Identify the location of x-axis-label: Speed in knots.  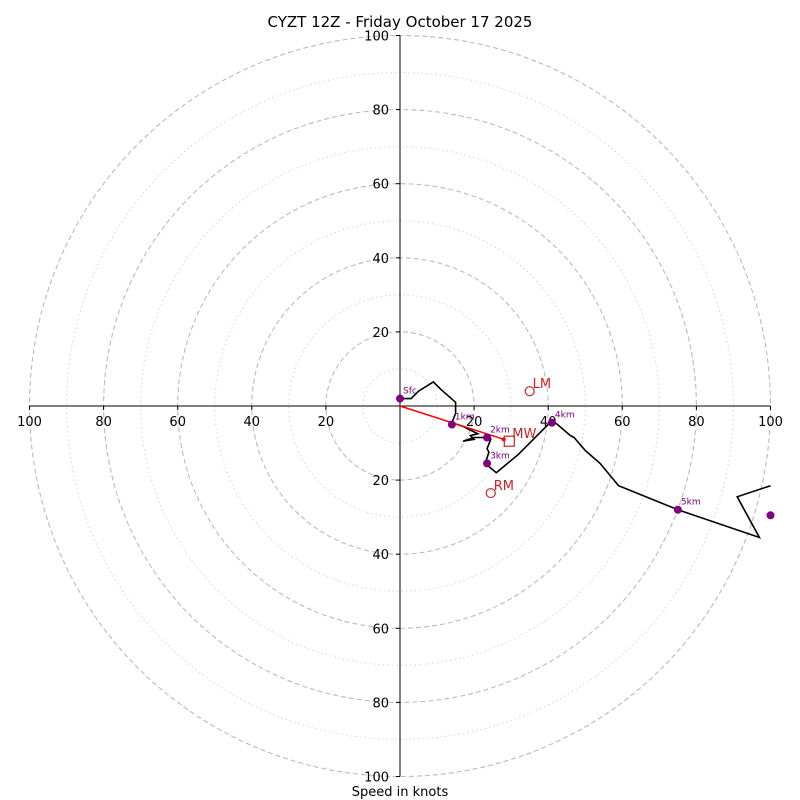
(400, 792).